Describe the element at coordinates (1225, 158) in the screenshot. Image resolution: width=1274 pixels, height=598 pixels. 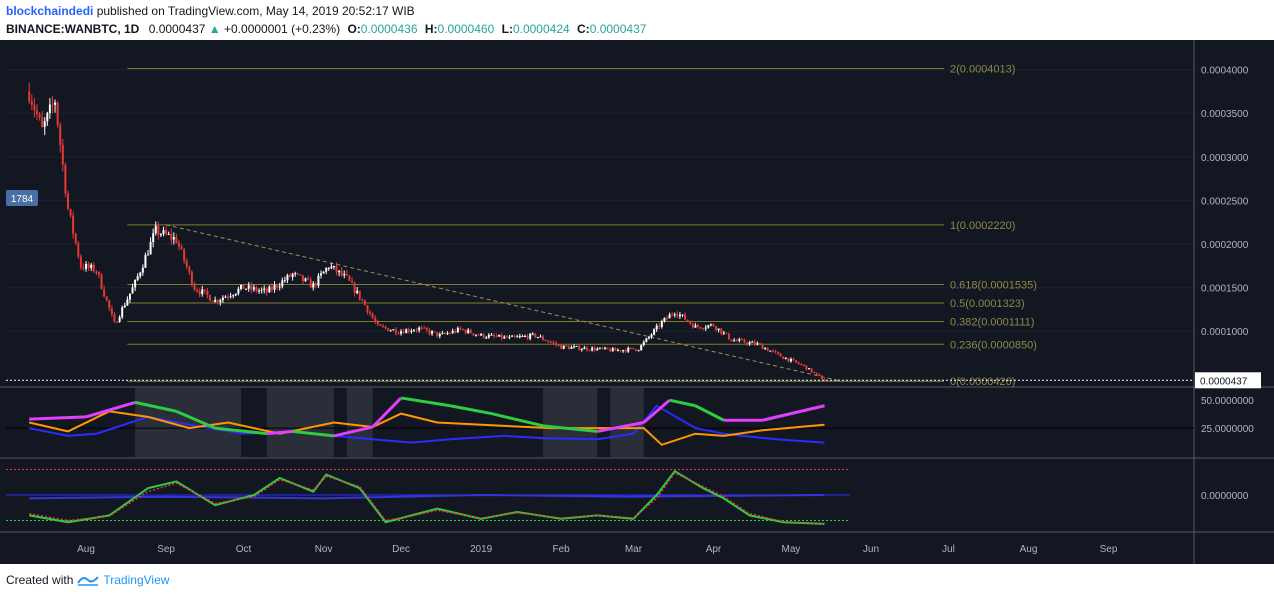
I see `price-axis-label: 0.0003000` at that location.